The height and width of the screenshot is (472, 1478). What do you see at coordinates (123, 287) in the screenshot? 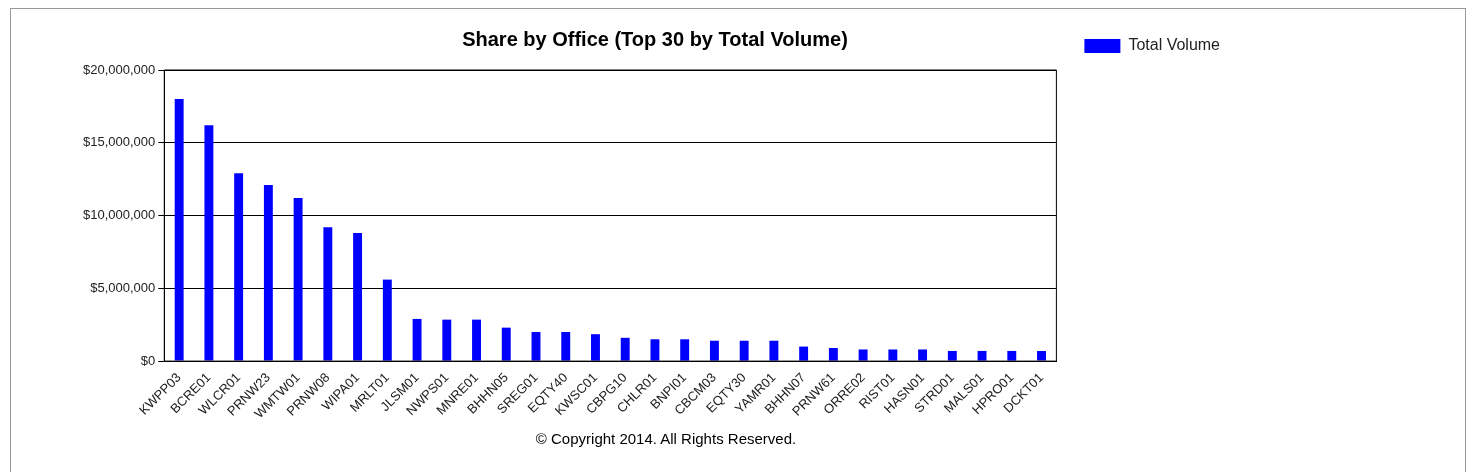
I see `y-tick-label: $5,000,000` at bounding box center [123, 287].